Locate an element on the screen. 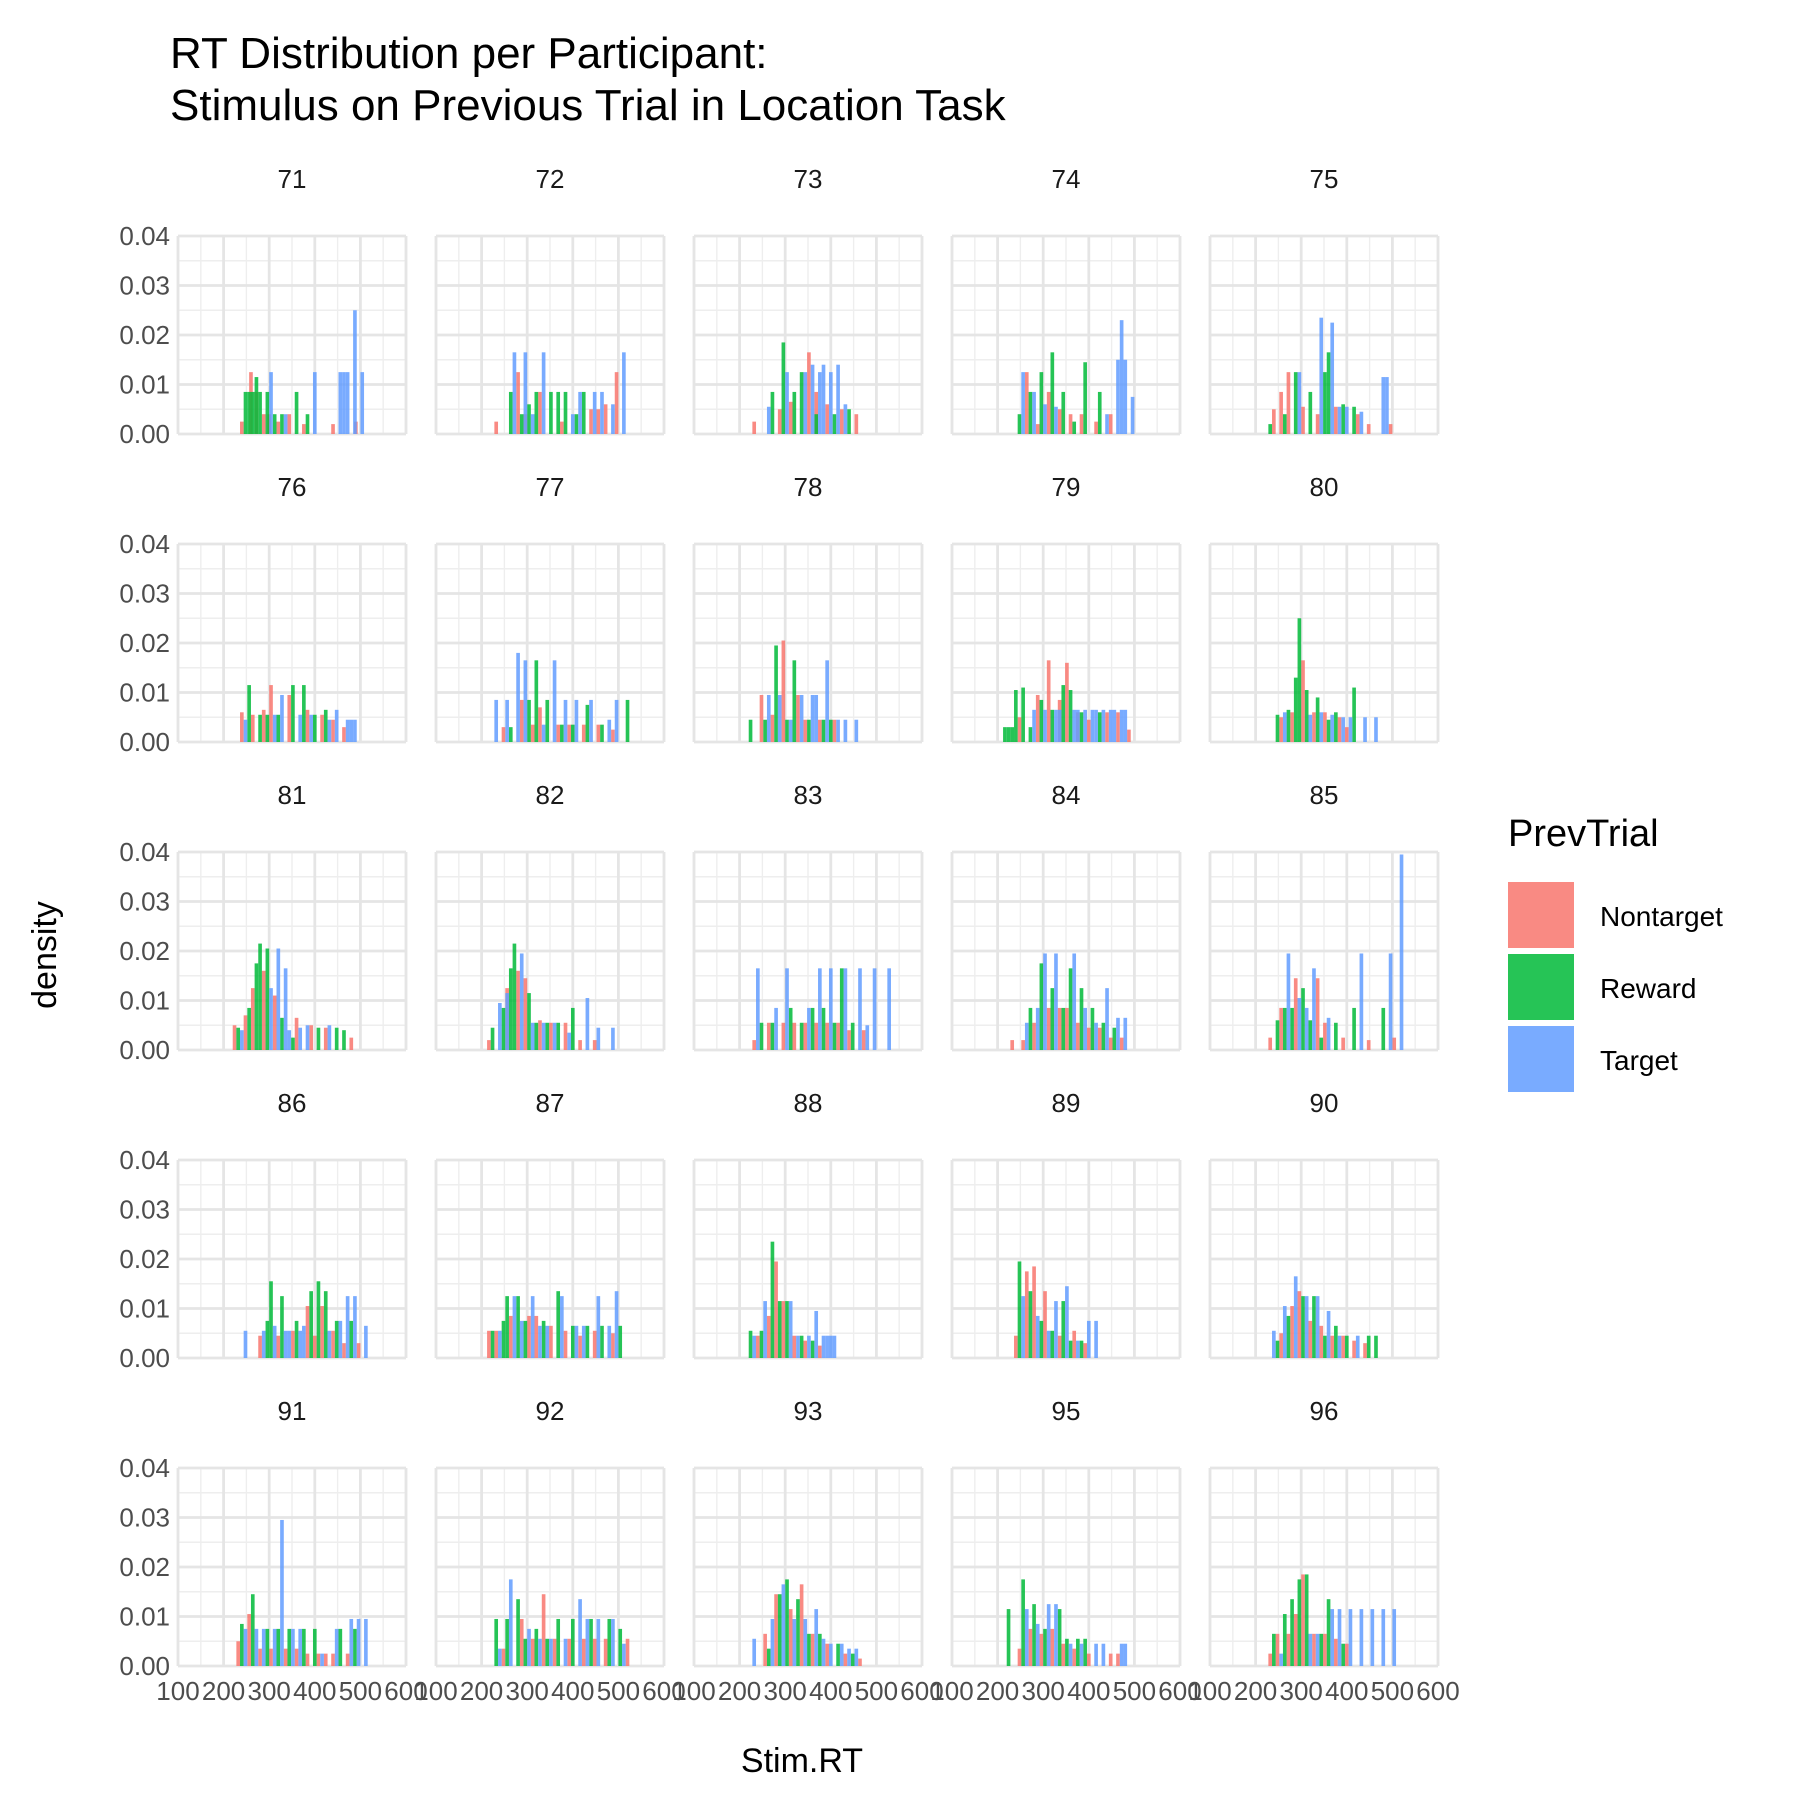 This screenshot has width=1800, height=1800. y-tick-label: 0.03 is located at coordinates (144, 1518).